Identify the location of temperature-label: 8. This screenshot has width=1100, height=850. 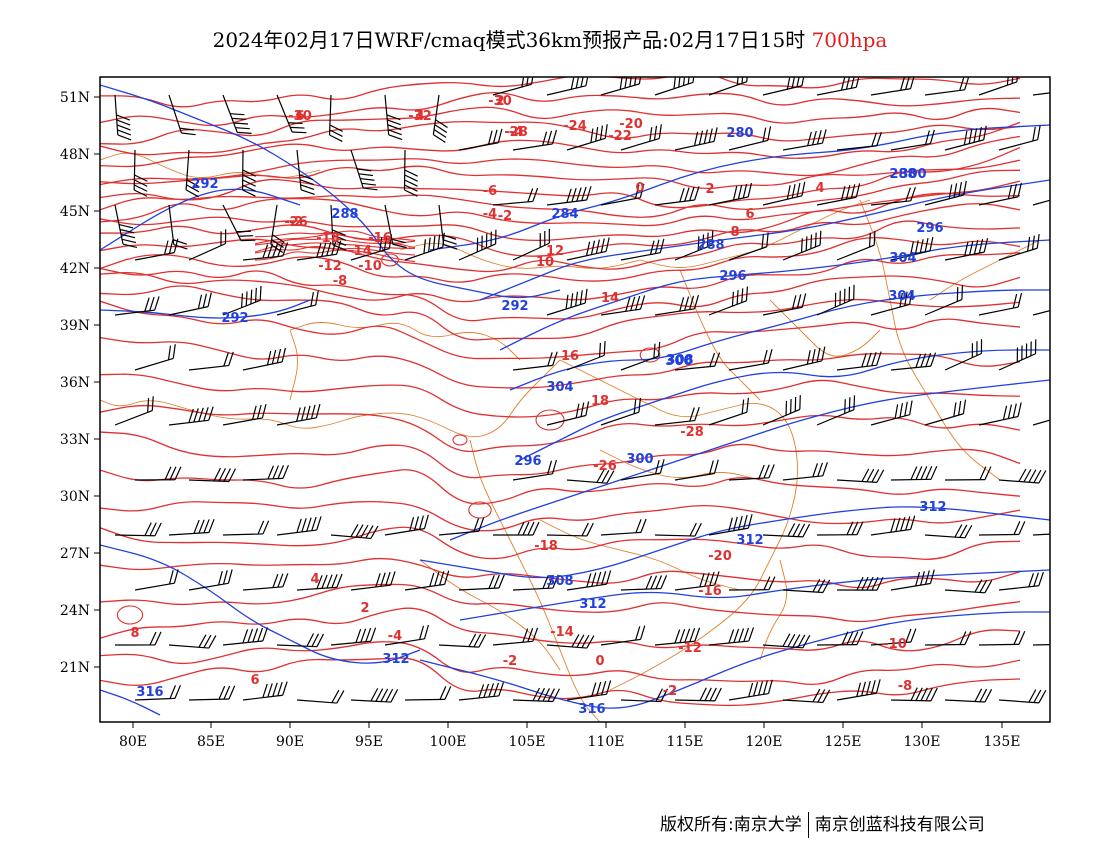
(734, 232).